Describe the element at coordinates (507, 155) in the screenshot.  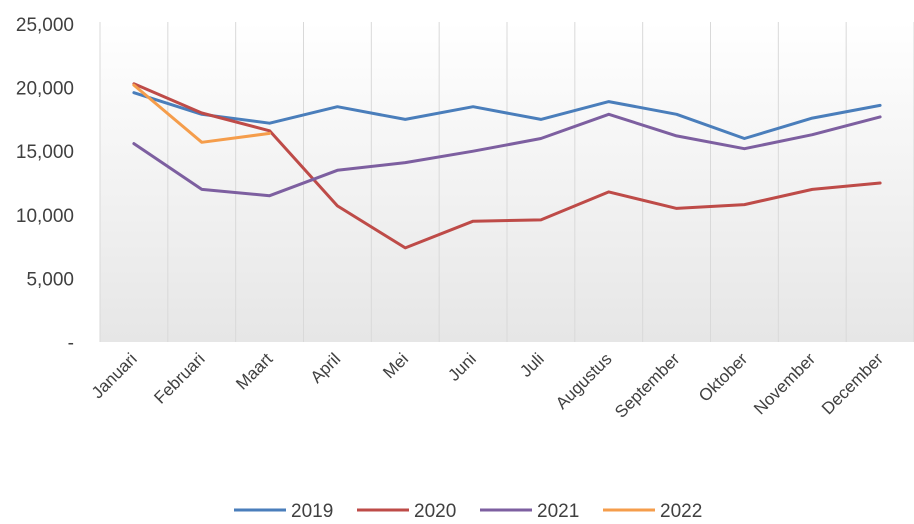
I see `series-line-2021` at that location.